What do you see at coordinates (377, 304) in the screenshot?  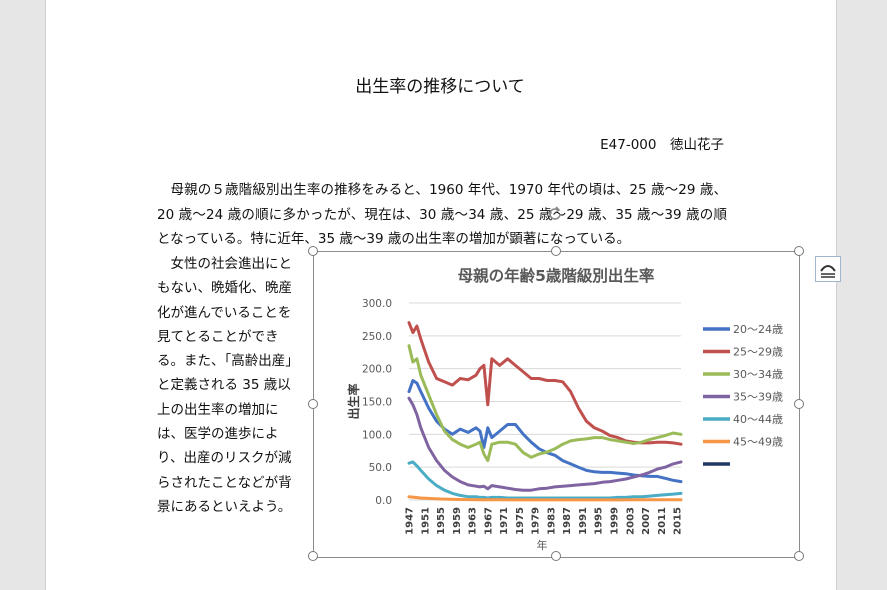 I see `y-tick-label: 300.0` at bounding box center [377, 304].